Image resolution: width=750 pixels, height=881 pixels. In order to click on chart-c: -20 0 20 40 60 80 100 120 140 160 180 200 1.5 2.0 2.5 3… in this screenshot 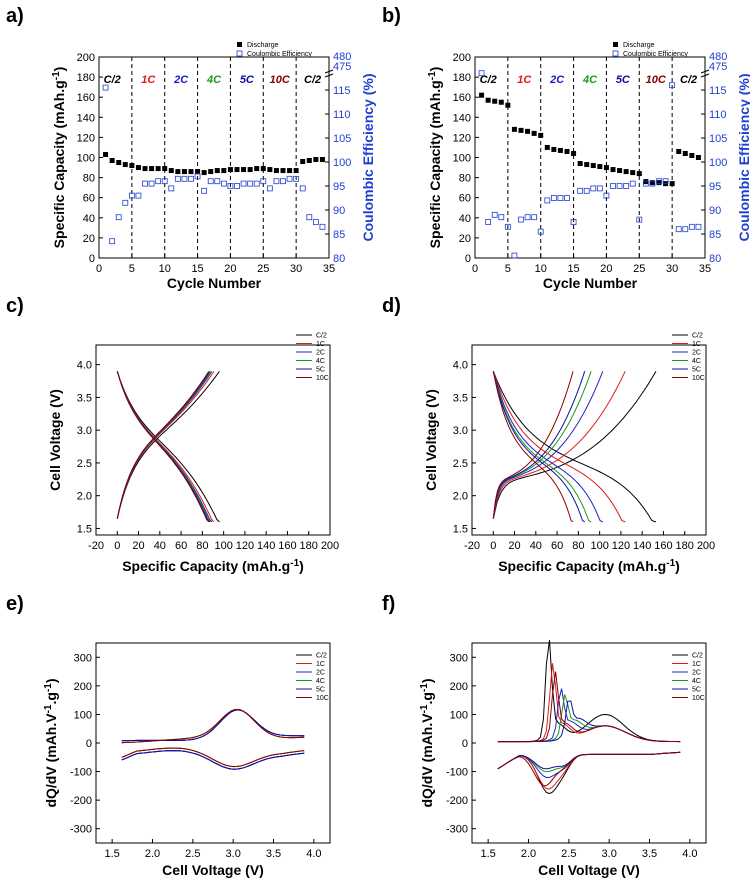, I will do `click(193, 454)`.